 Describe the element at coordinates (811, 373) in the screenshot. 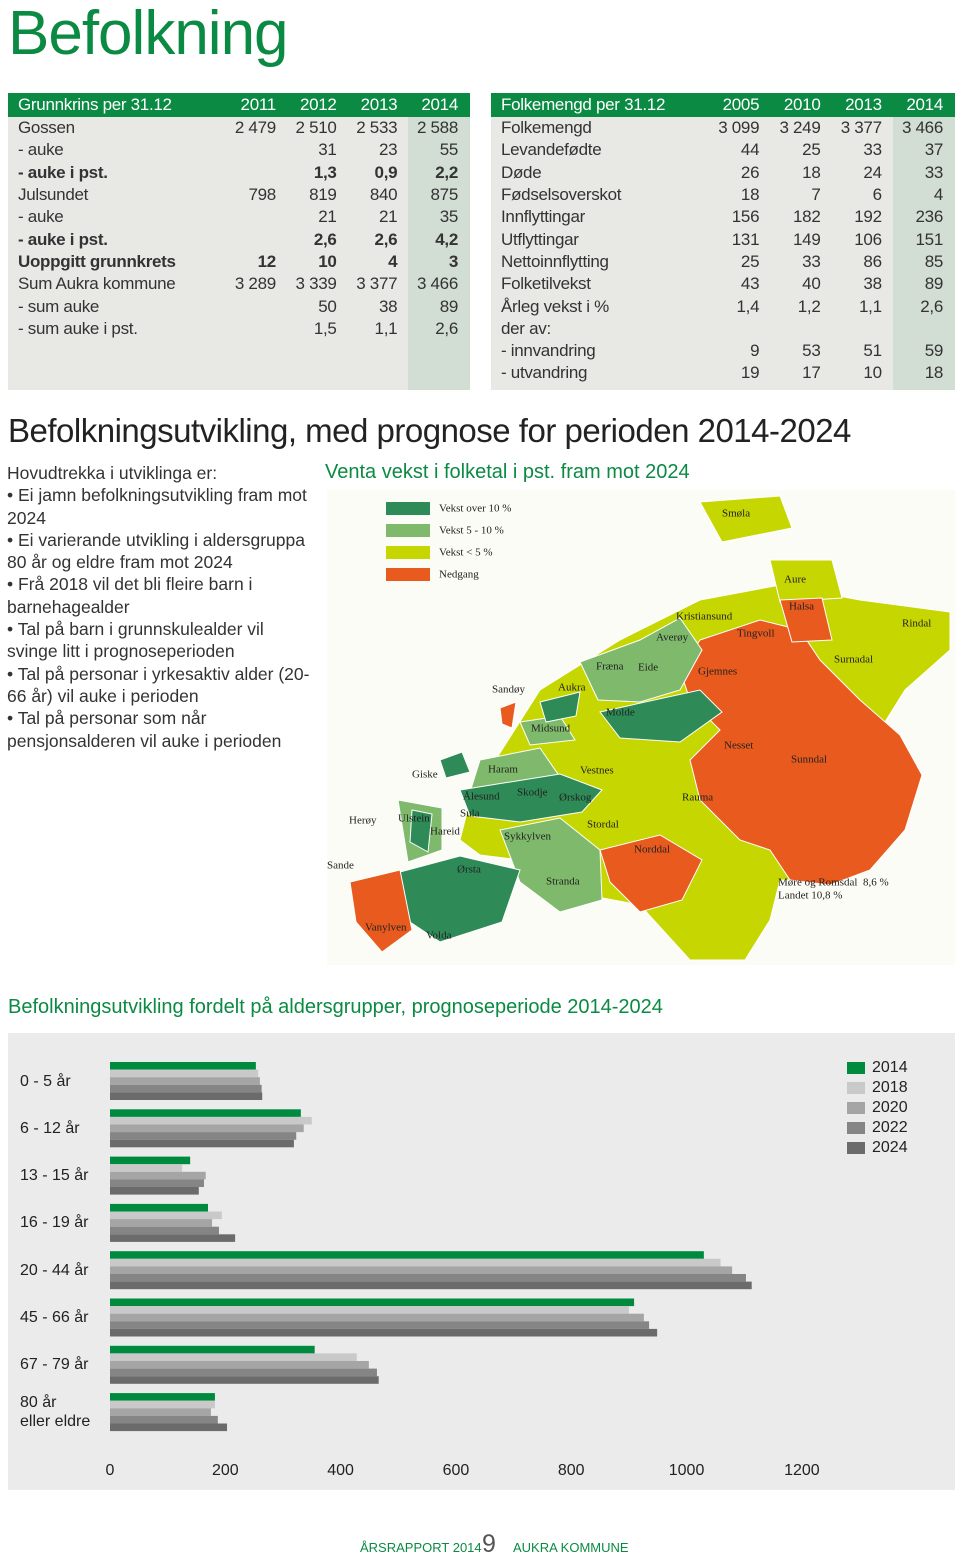

I see `cell: 17` at that location.